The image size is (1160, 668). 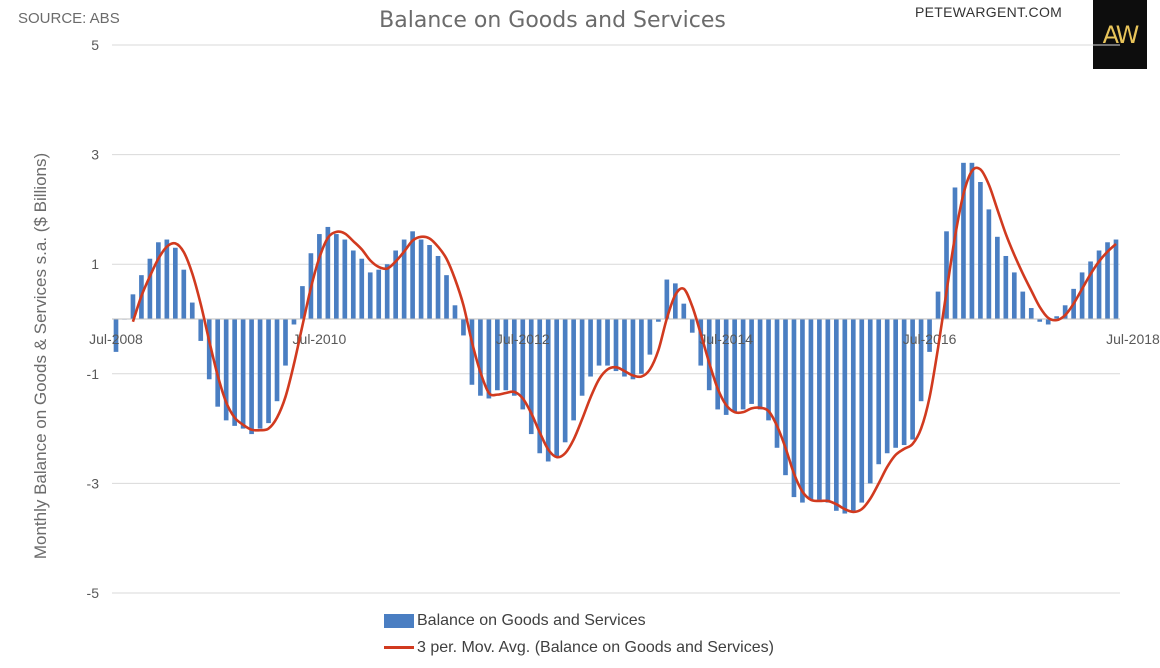 I want to click on x-tick-label: Jul-2012, so click(x=523, y=339).